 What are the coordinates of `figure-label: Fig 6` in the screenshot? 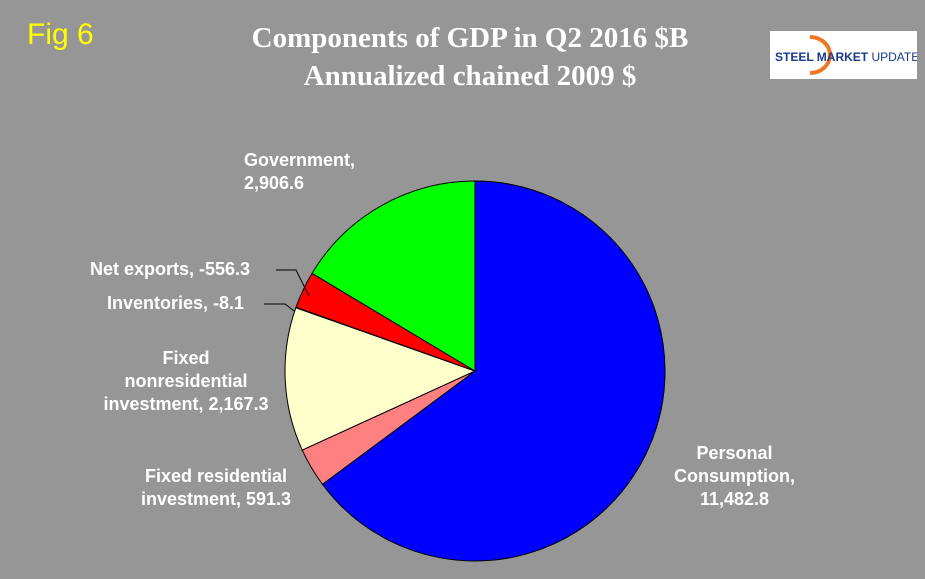 It's located at (60, 34).